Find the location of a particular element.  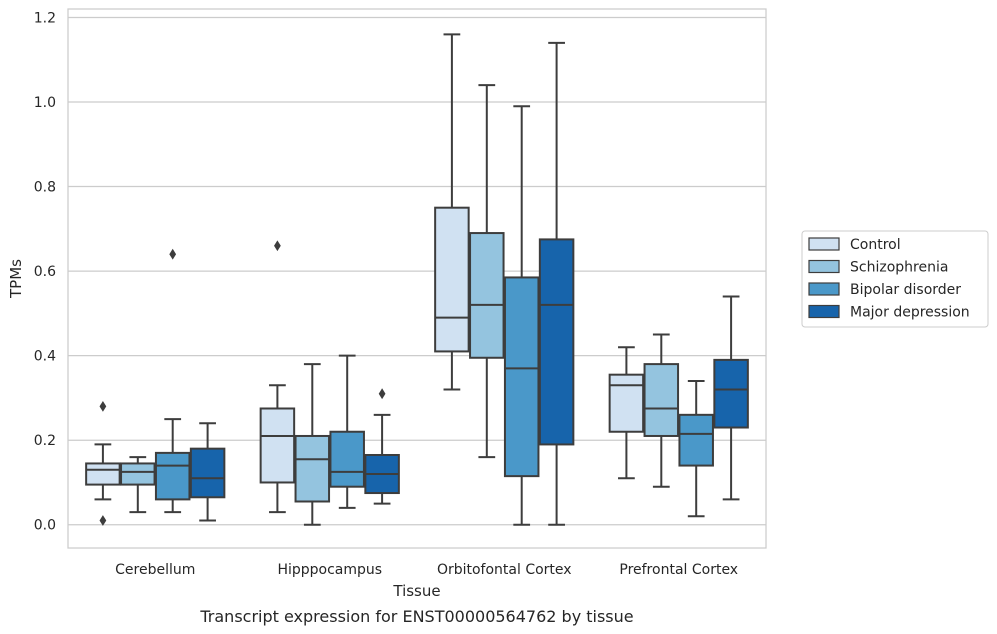

y-axis-ticks: 0.0 0.2 0.4 0.6 0.8 1.0 1.2 is located at coordinates (45, 271).